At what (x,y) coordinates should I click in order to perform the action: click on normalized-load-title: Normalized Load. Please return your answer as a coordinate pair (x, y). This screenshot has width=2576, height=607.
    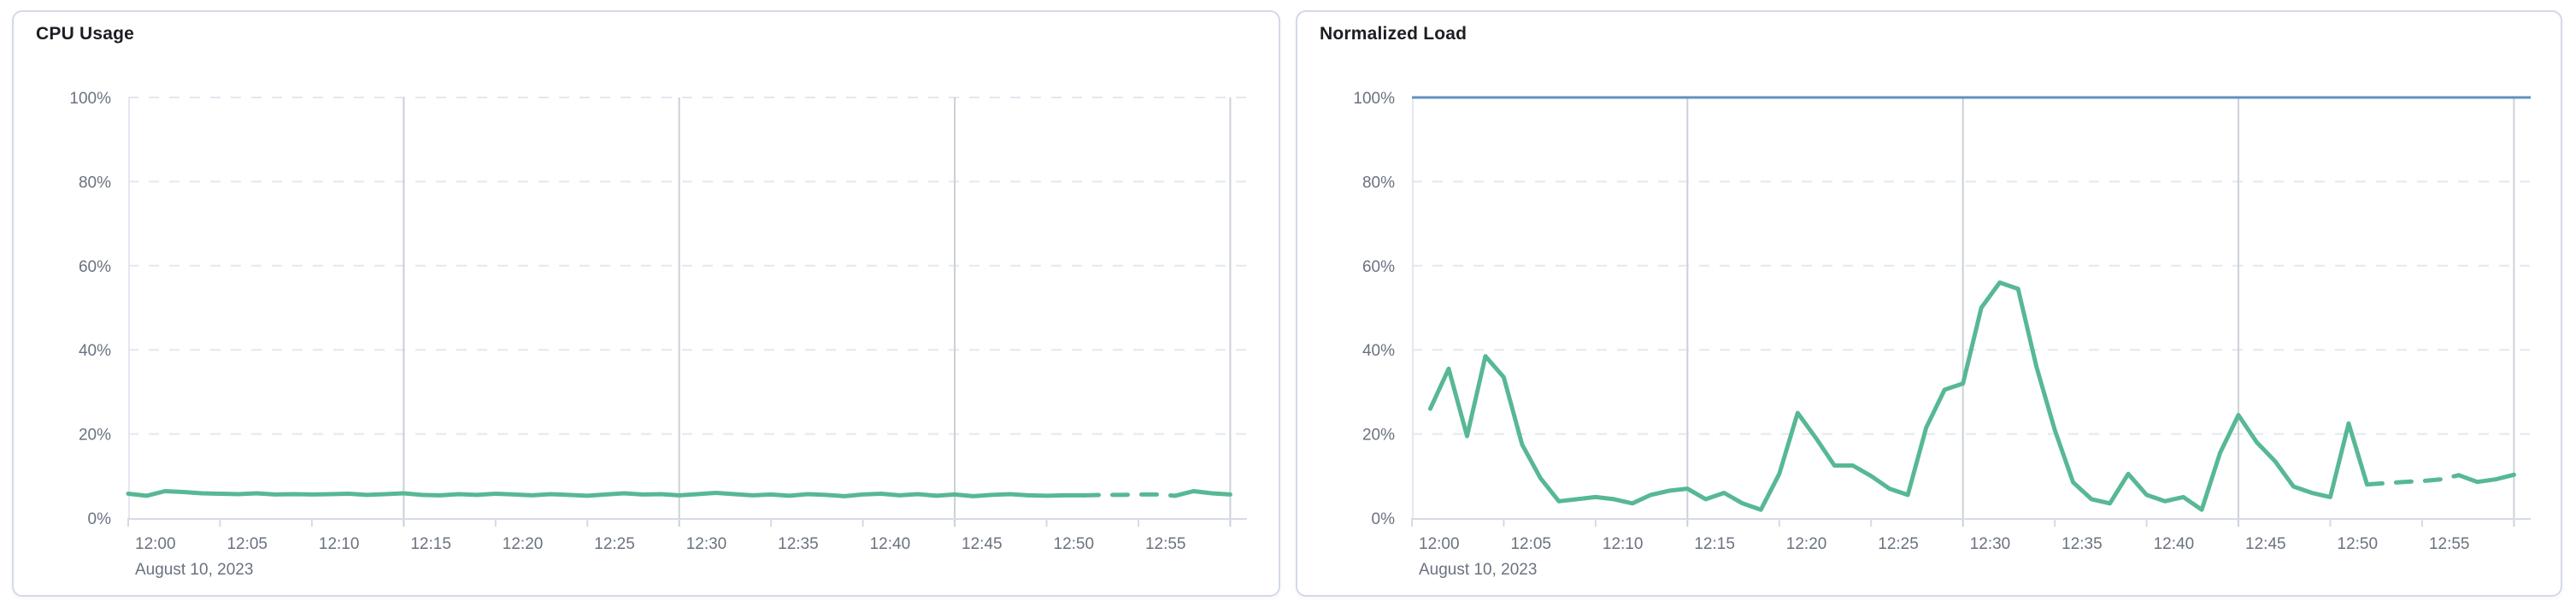
    Looking at the image, I should click on (1393, 34).